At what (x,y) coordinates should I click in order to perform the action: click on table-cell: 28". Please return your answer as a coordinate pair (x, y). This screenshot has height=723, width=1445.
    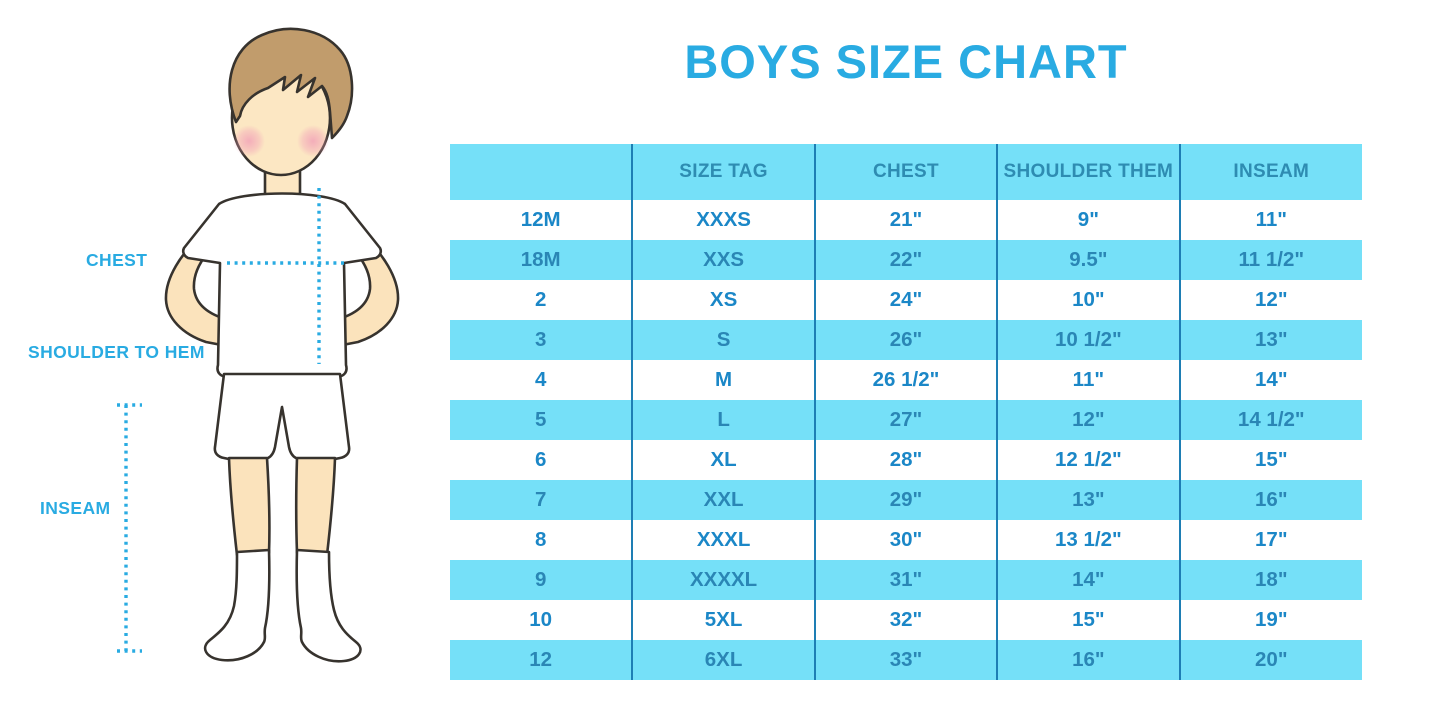
    Looking at the image, I should click on (906, 460).